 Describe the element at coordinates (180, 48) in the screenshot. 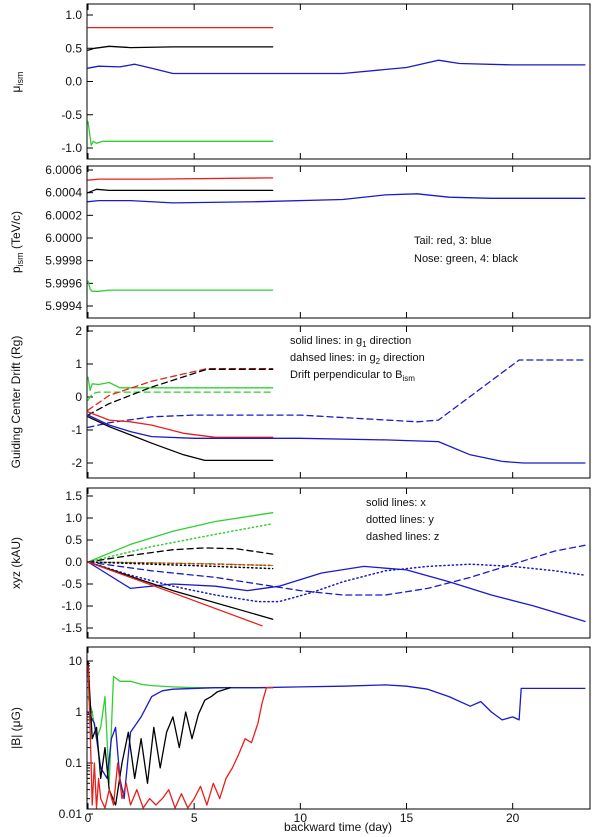

I see `series-mu-black` at that location.